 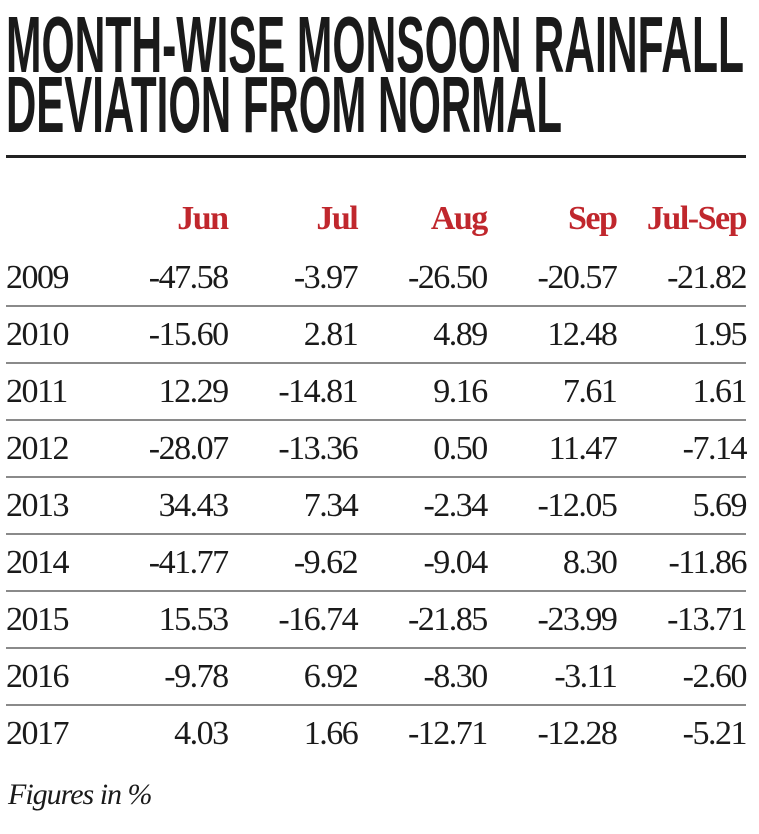 What do you see at coordinates (52, 562) in the screenshot?
I see `year-cell: 2014` at bounding box center [52, 562].